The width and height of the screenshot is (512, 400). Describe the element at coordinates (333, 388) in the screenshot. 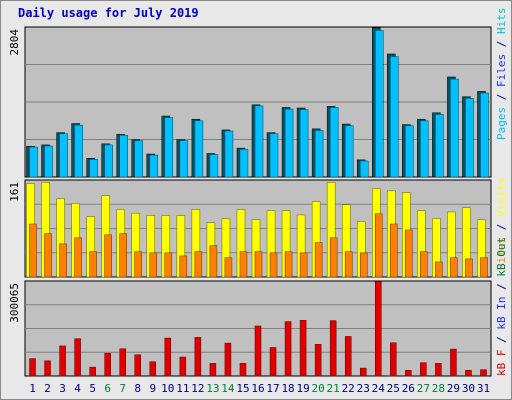

I see `day-label: 21` at that location.